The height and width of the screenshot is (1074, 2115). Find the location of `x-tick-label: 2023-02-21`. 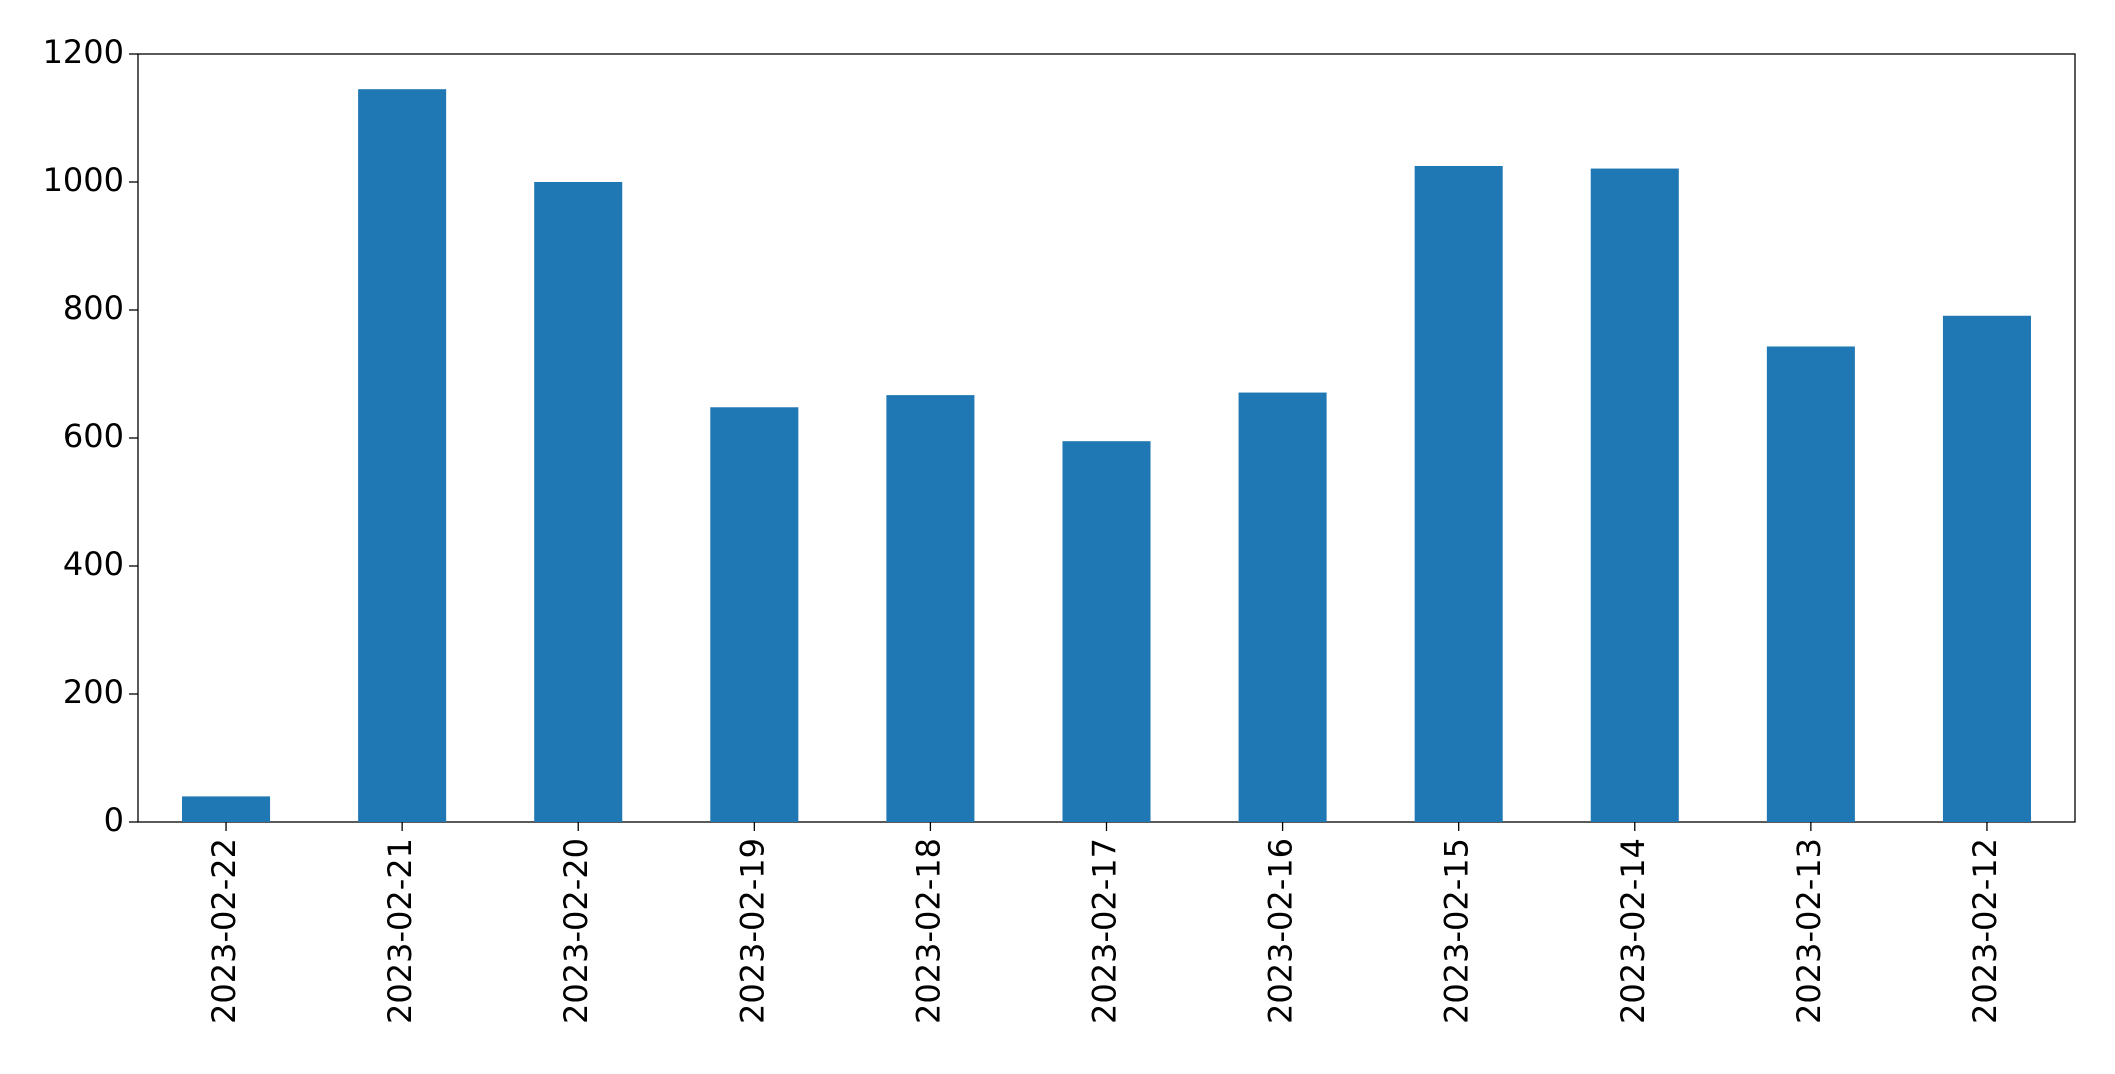

x-tick-label: 2023-02-21 is located at coordinates (400, 931).